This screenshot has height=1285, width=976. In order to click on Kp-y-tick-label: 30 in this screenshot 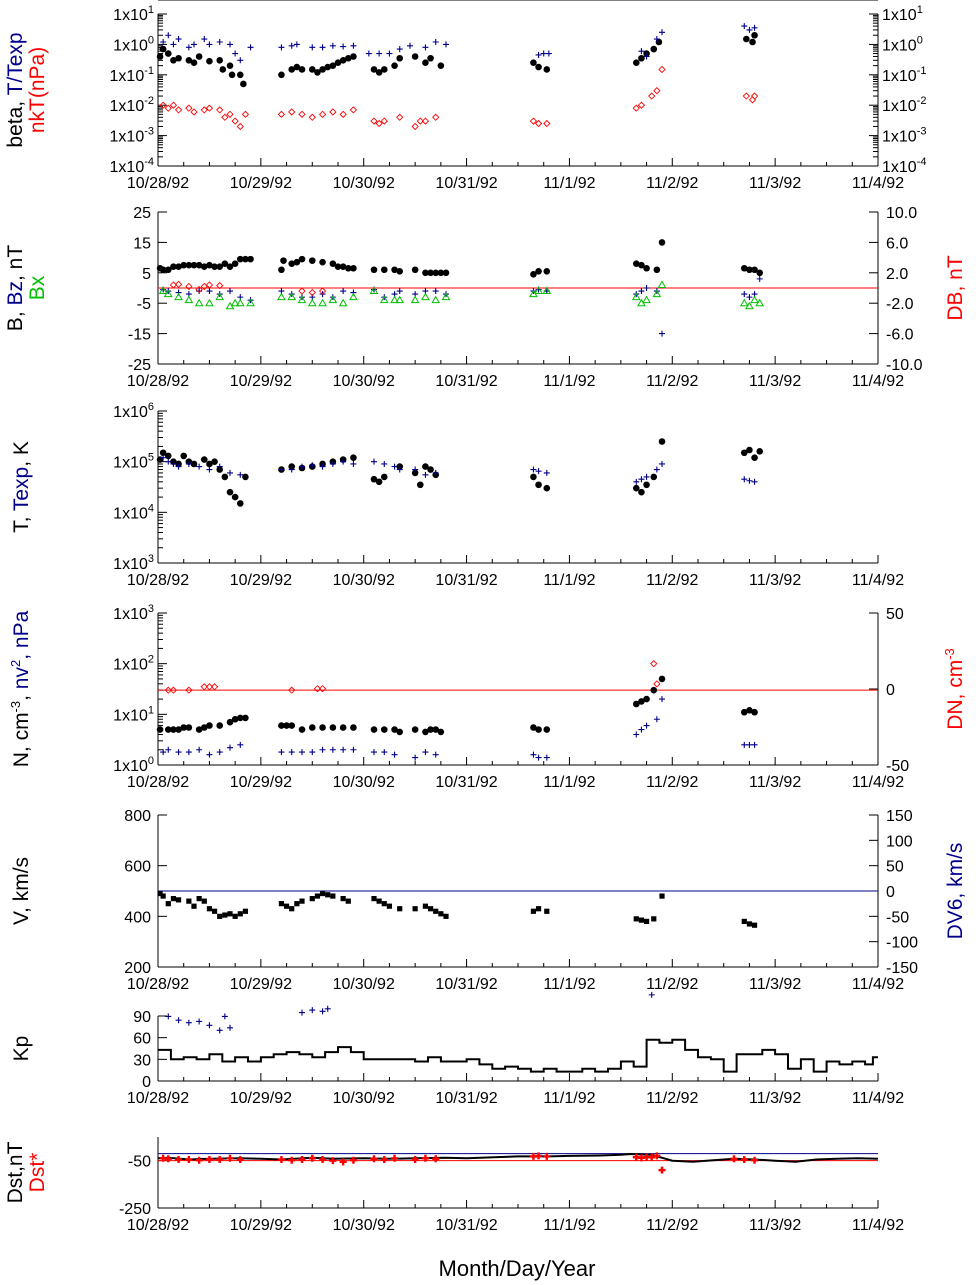, I will do `click(142, 1060)`.